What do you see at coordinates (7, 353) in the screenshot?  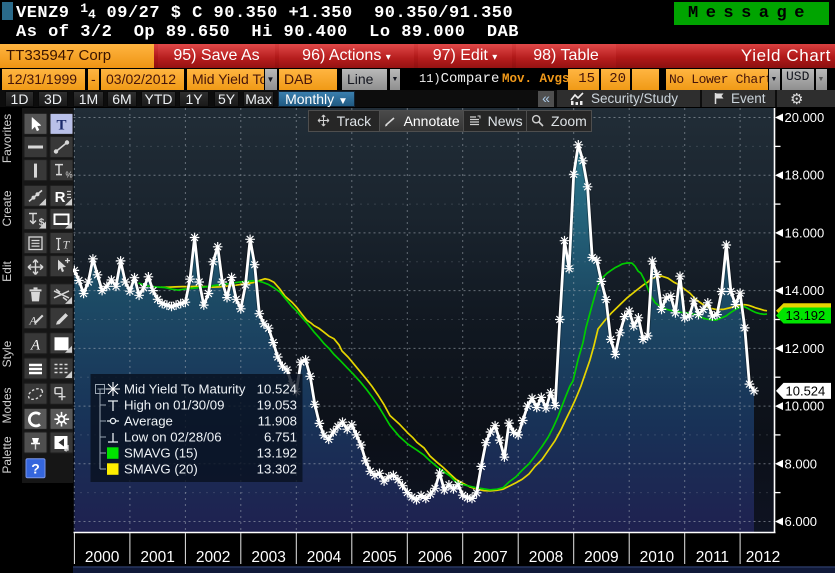 I see `svg-text: Style` at bounding box center [7, 353].